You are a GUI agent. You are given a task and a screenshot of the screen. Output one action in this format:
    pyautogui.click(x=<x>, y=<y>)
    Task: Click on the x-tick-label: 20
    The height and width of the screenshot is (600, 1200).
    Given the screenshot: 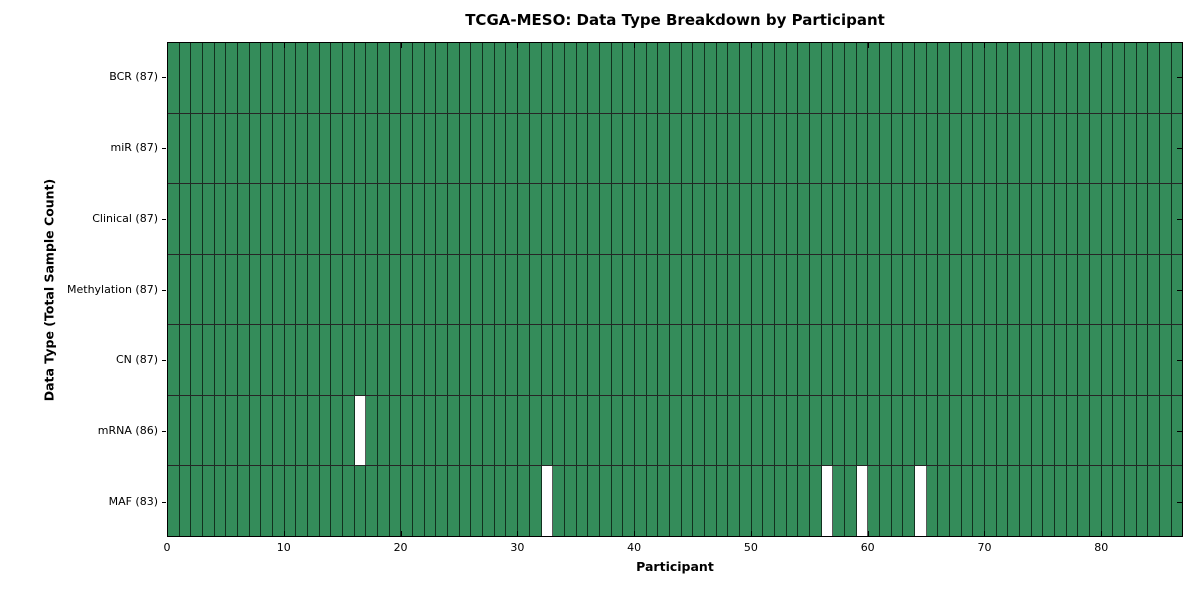 What is the action you would take?
    pyautogui.click(x=400, y=547)
    